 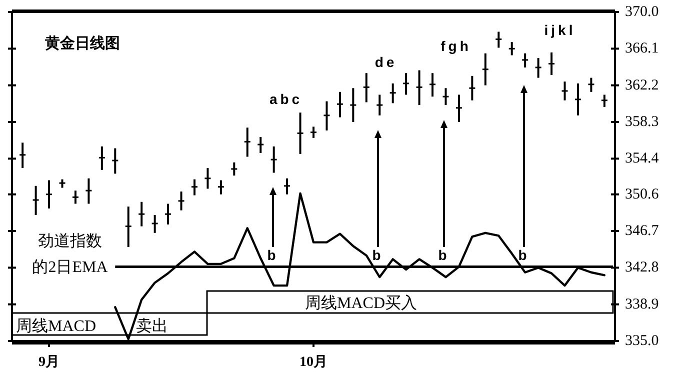 I want to click on y-tick-label: 350.6, so click(x=642, y=194).